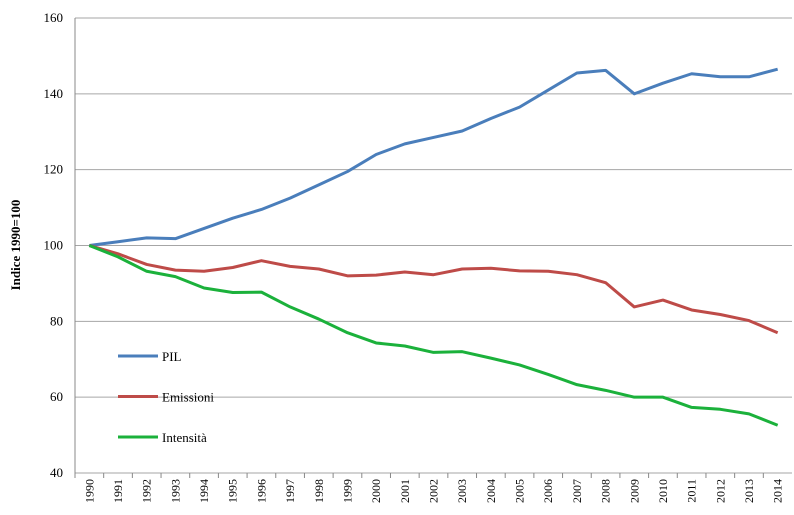 The height and width of the screenshot is (515, 794). What do you see at coordinates (54, 93) in the screenshot?
I see `y-tick-label: 140` at bounding box center [54, 93].